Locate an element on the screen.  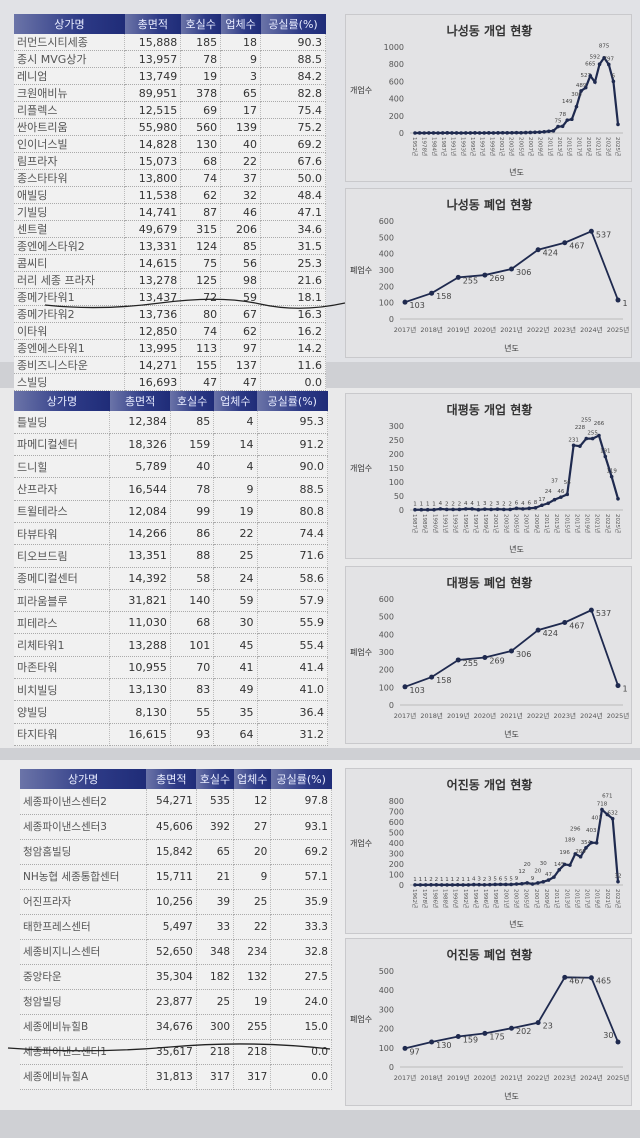
cell-business-count: 97 is located at coordinates (241, 348).